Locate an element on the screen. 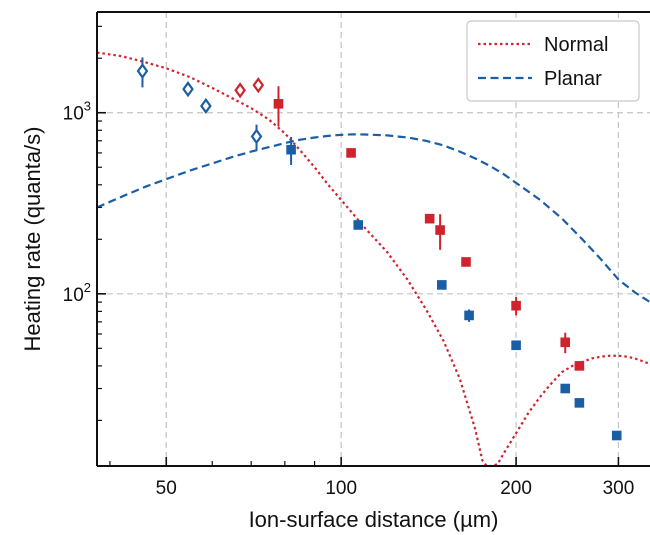  legend-label-planar: Planar is located at coordinates (573, 79).